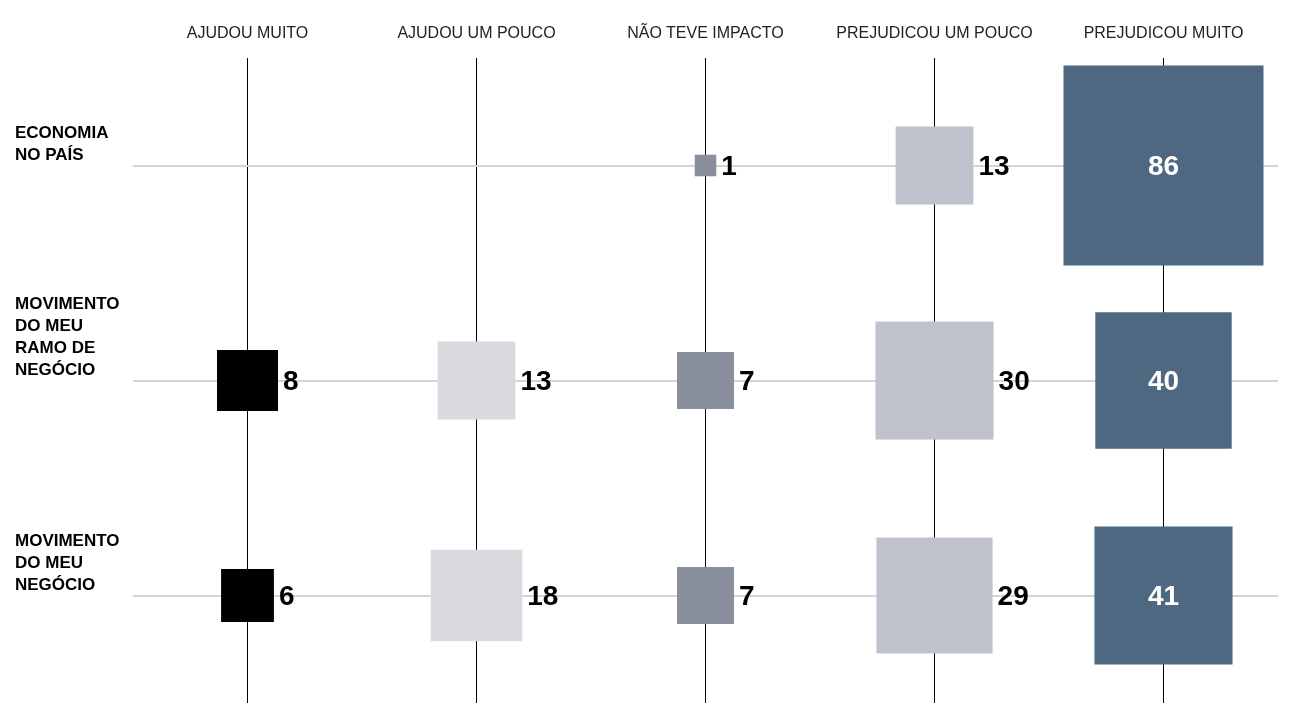  I want to click on y-tick-label: MOVIMENTO DO MEU NEGÓCIO, so click(70, 562).